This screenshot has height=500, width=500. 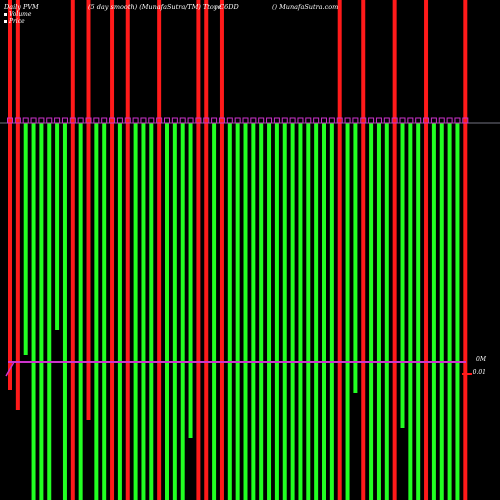 I want to click on legend-volume-label: Volume, so click(x=20, y=14).